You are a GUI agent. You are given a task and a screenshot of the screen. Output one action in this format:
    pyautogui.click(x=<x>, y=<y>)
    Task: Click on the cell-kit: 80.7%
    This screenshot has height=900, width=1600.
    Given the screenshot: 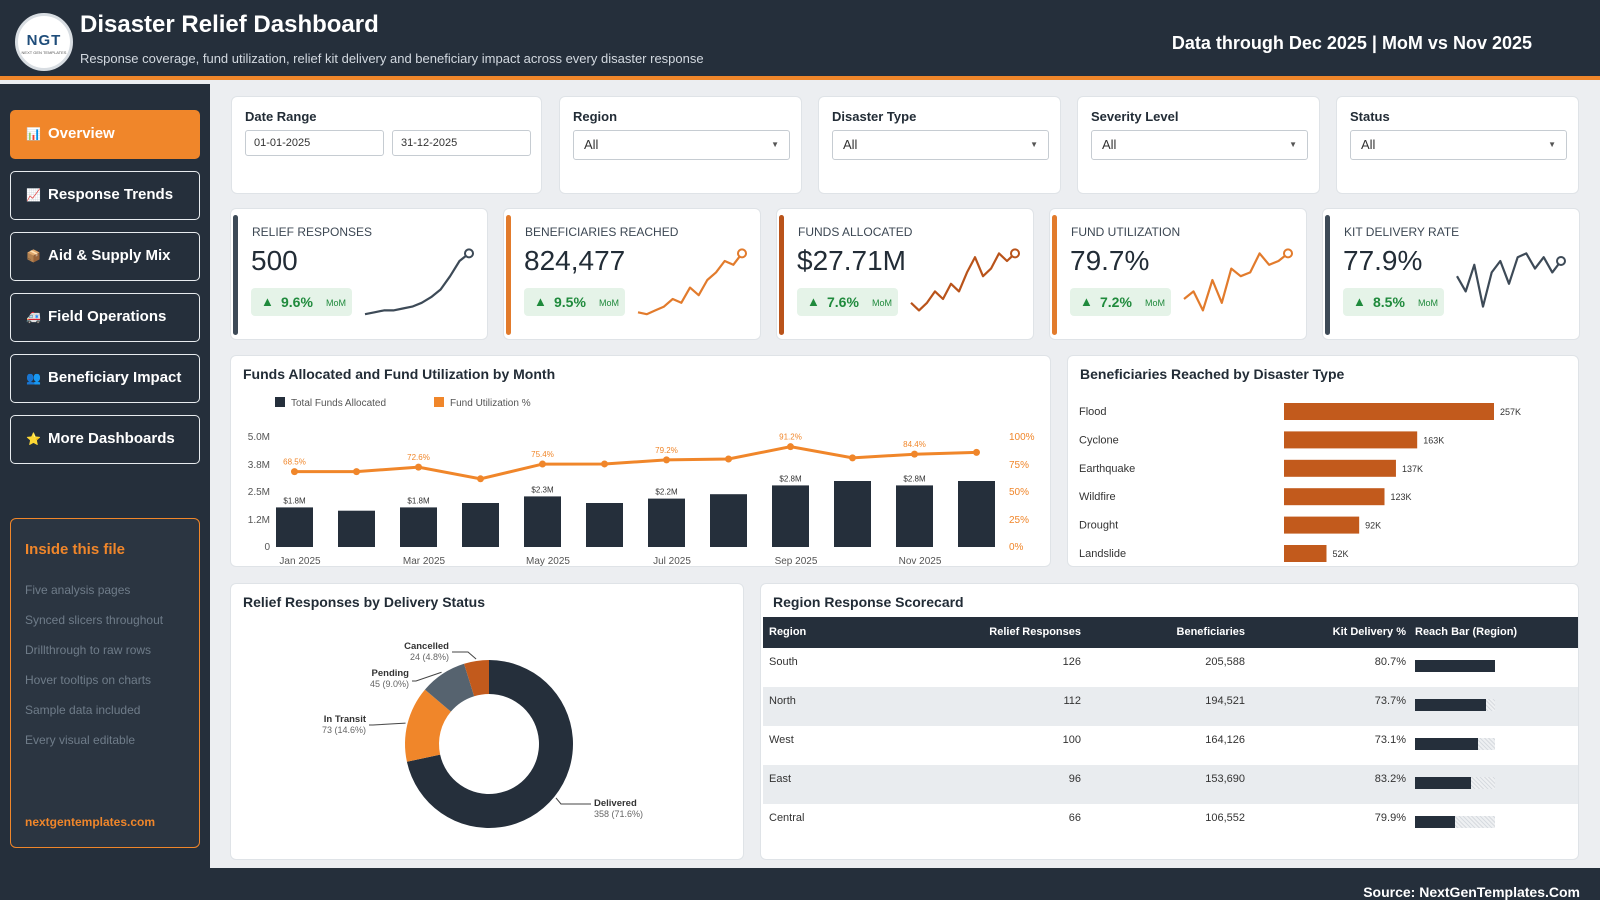 What is the action you would take?
    pyautogui.click(x=1390, y=662)
    